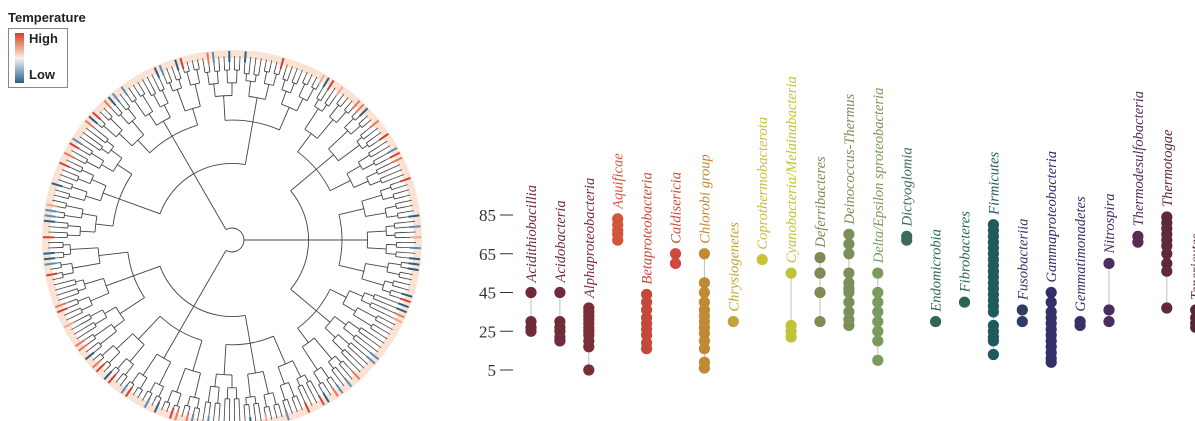 This screenshot has width=1195, height=421. Describe the element at coordinates (705, 199) in the screenshot. I see `category-label: Chlorobi group` at that location.